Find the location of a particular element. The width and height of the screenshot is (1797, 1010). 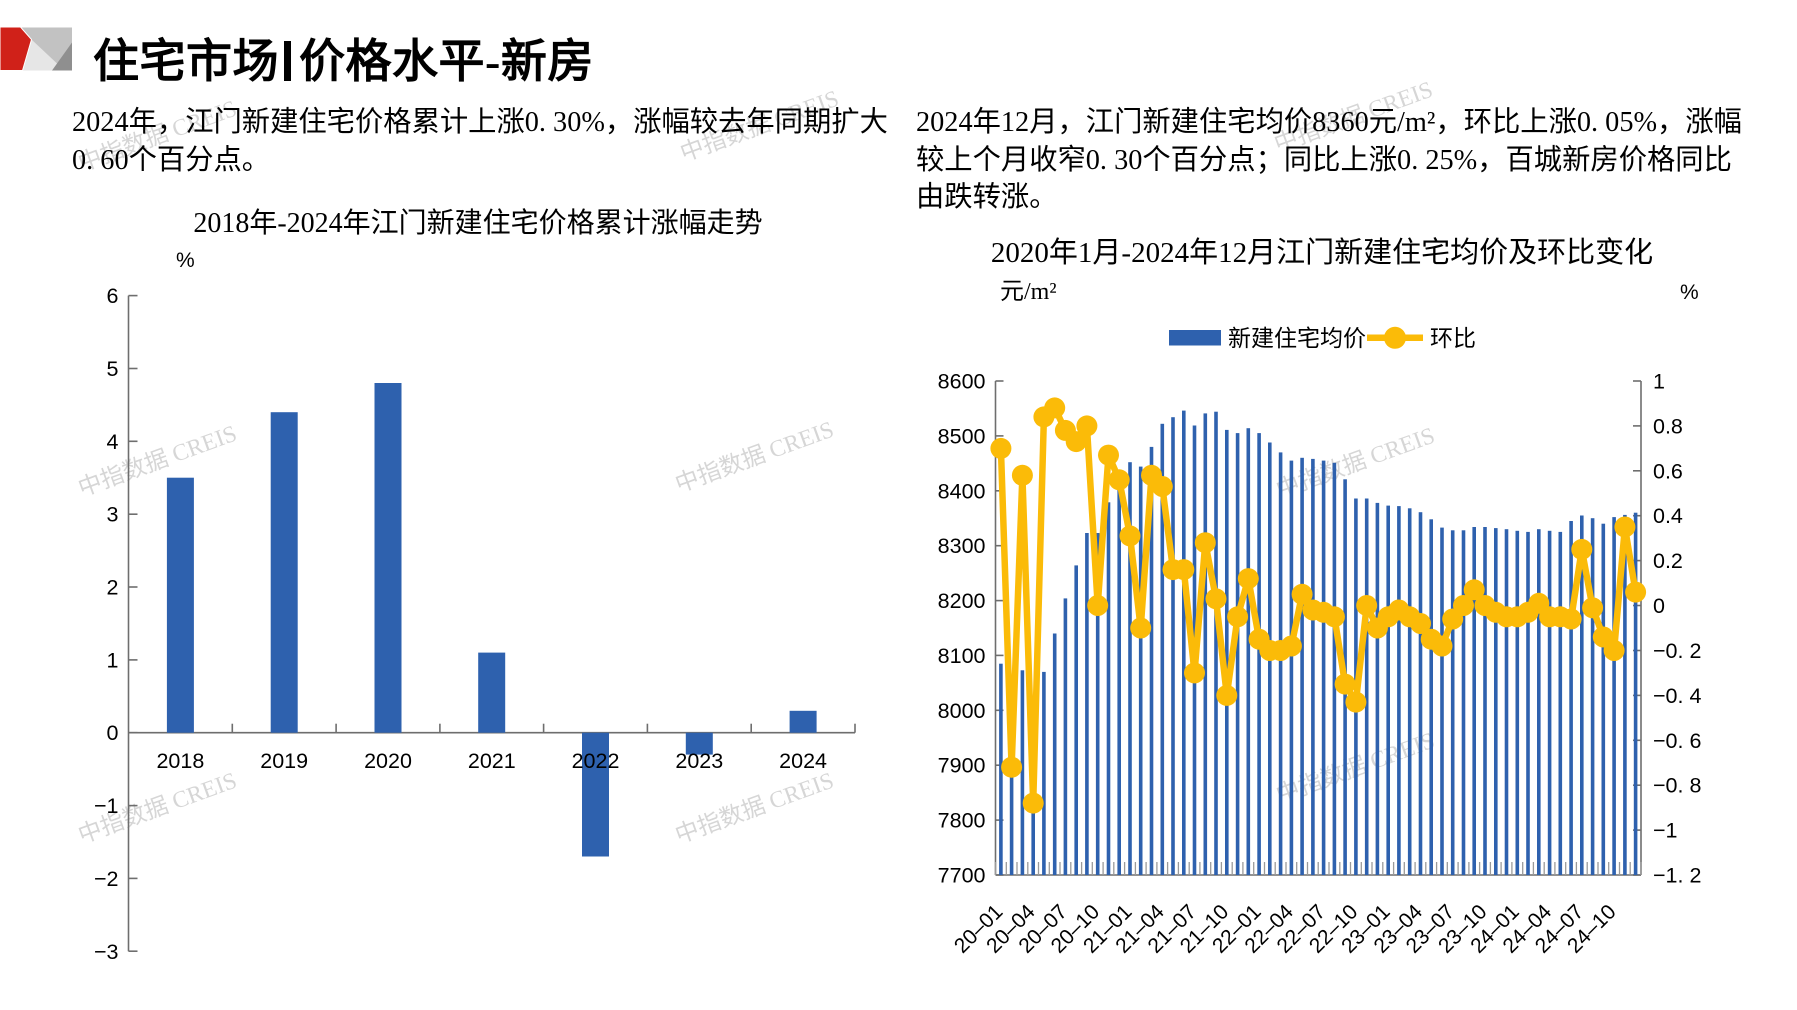

svg-text: 新建住宅均价 is located at coordinates (1297, 338).